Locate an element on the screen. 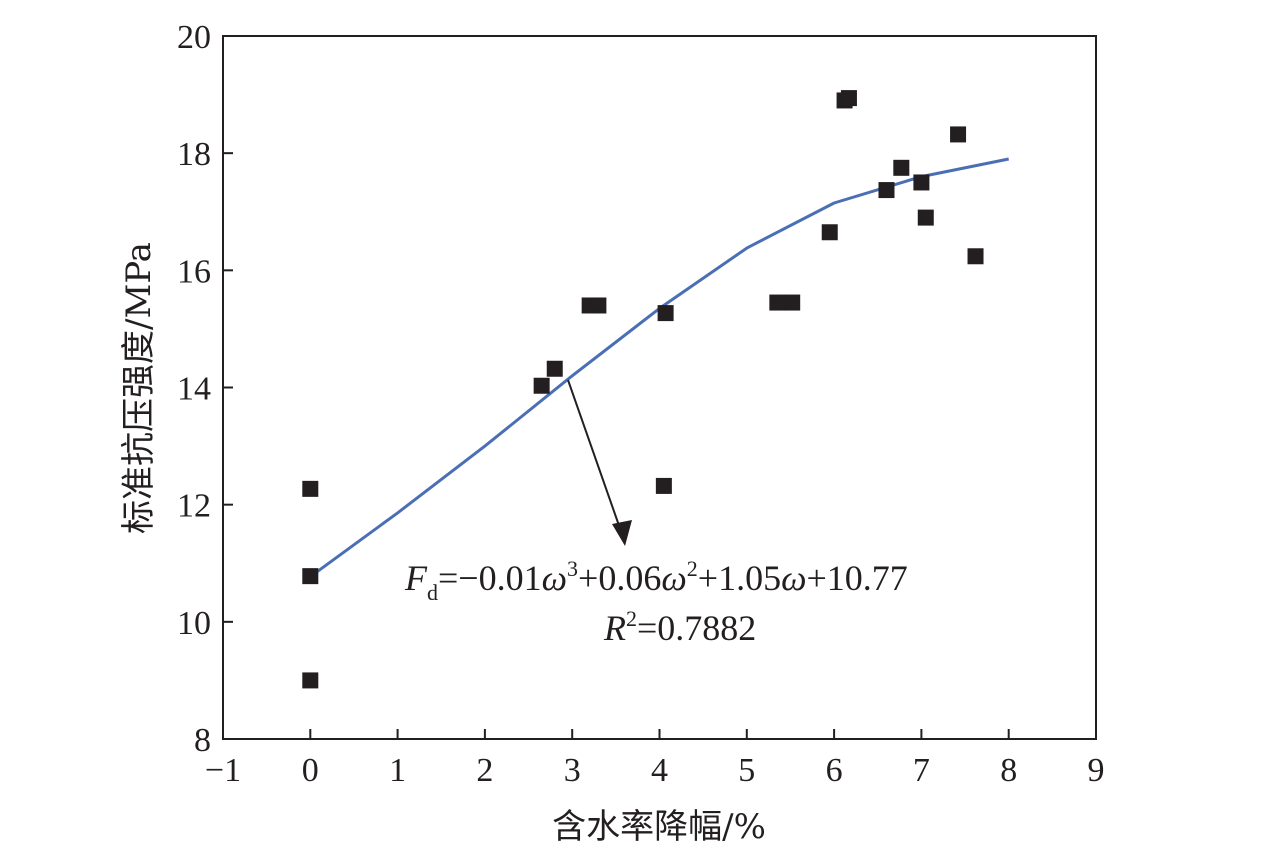 Image resolution: width=1276 pixels, height=849 pixels. y-axis-title: 标准抗压强度/MPa is located at coordinates (139, 388).